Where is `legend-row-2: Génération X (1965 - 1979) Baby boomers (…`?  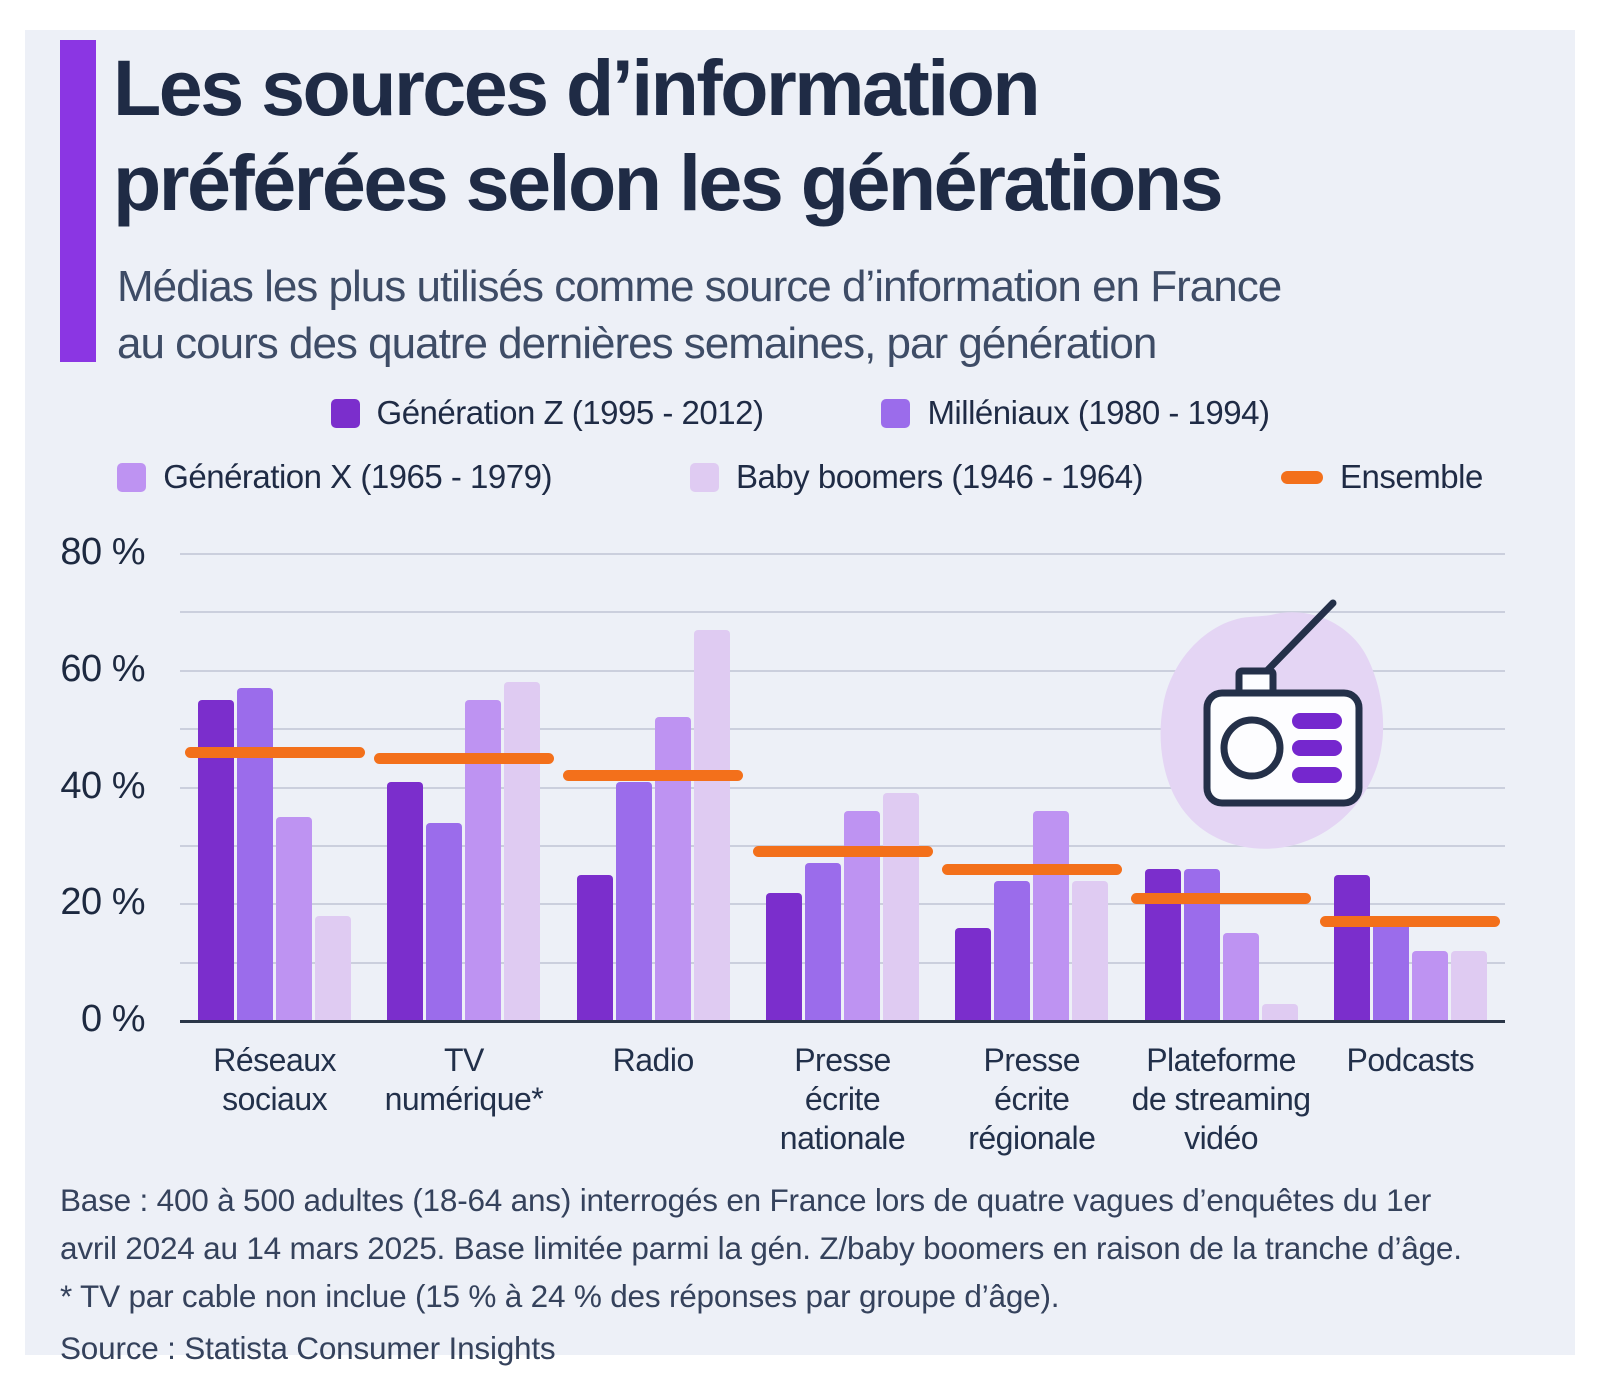
legend-row-2: Génération X (1965 - 1979) Baby boomers (… is located at coordinates (800, 477).